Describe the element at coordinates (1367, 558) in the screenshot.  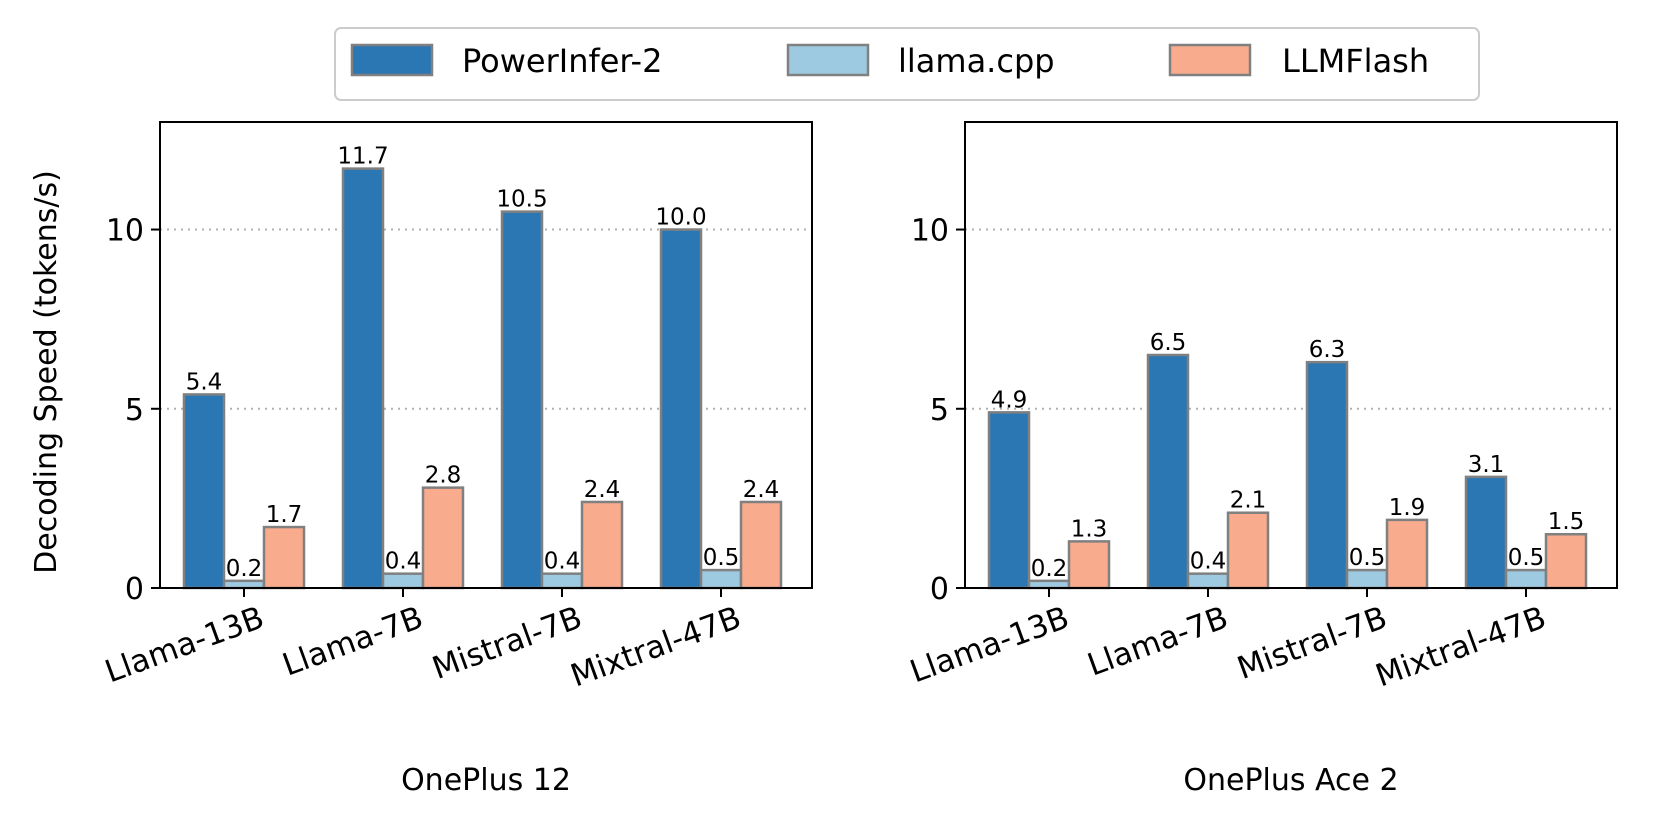
I see `data-label-llama-cpp-mistral-7b: 0.5` at that location.